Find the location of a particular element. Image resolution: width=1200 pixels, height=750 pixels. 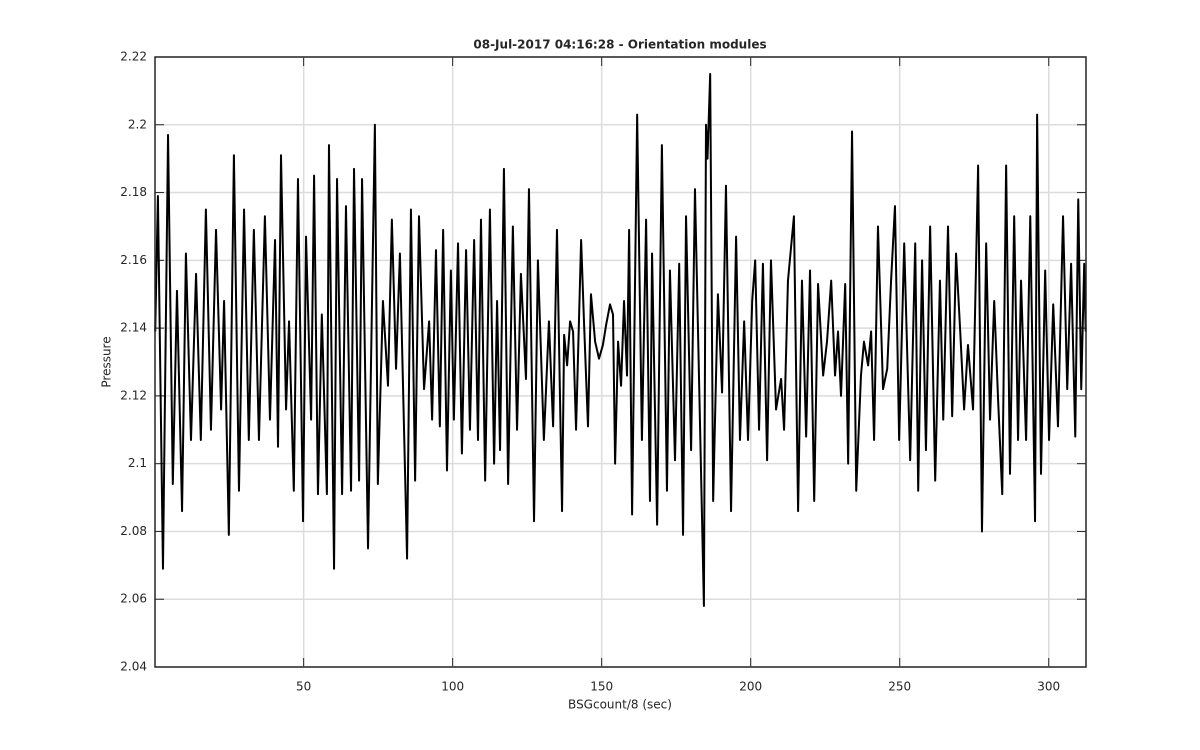

y-tick-label: 2.22 is located at coordinates (133, 57).